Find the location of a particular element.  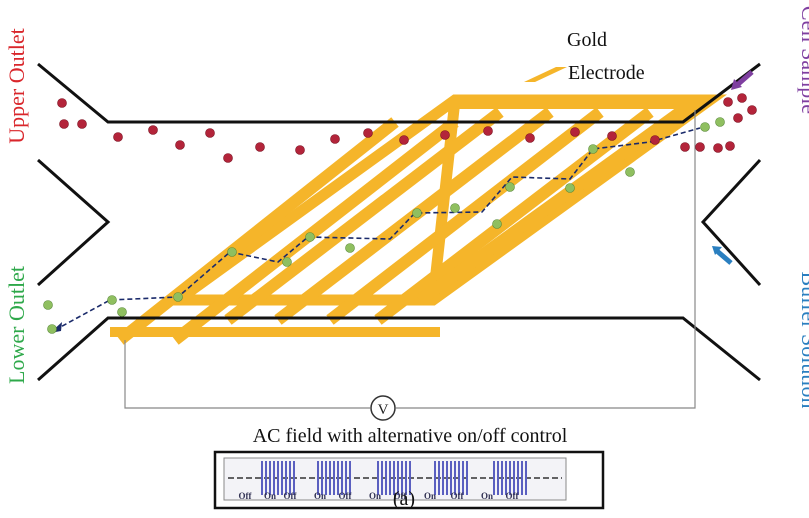

voltage-symbol: V is located at coordinates (383, 410).